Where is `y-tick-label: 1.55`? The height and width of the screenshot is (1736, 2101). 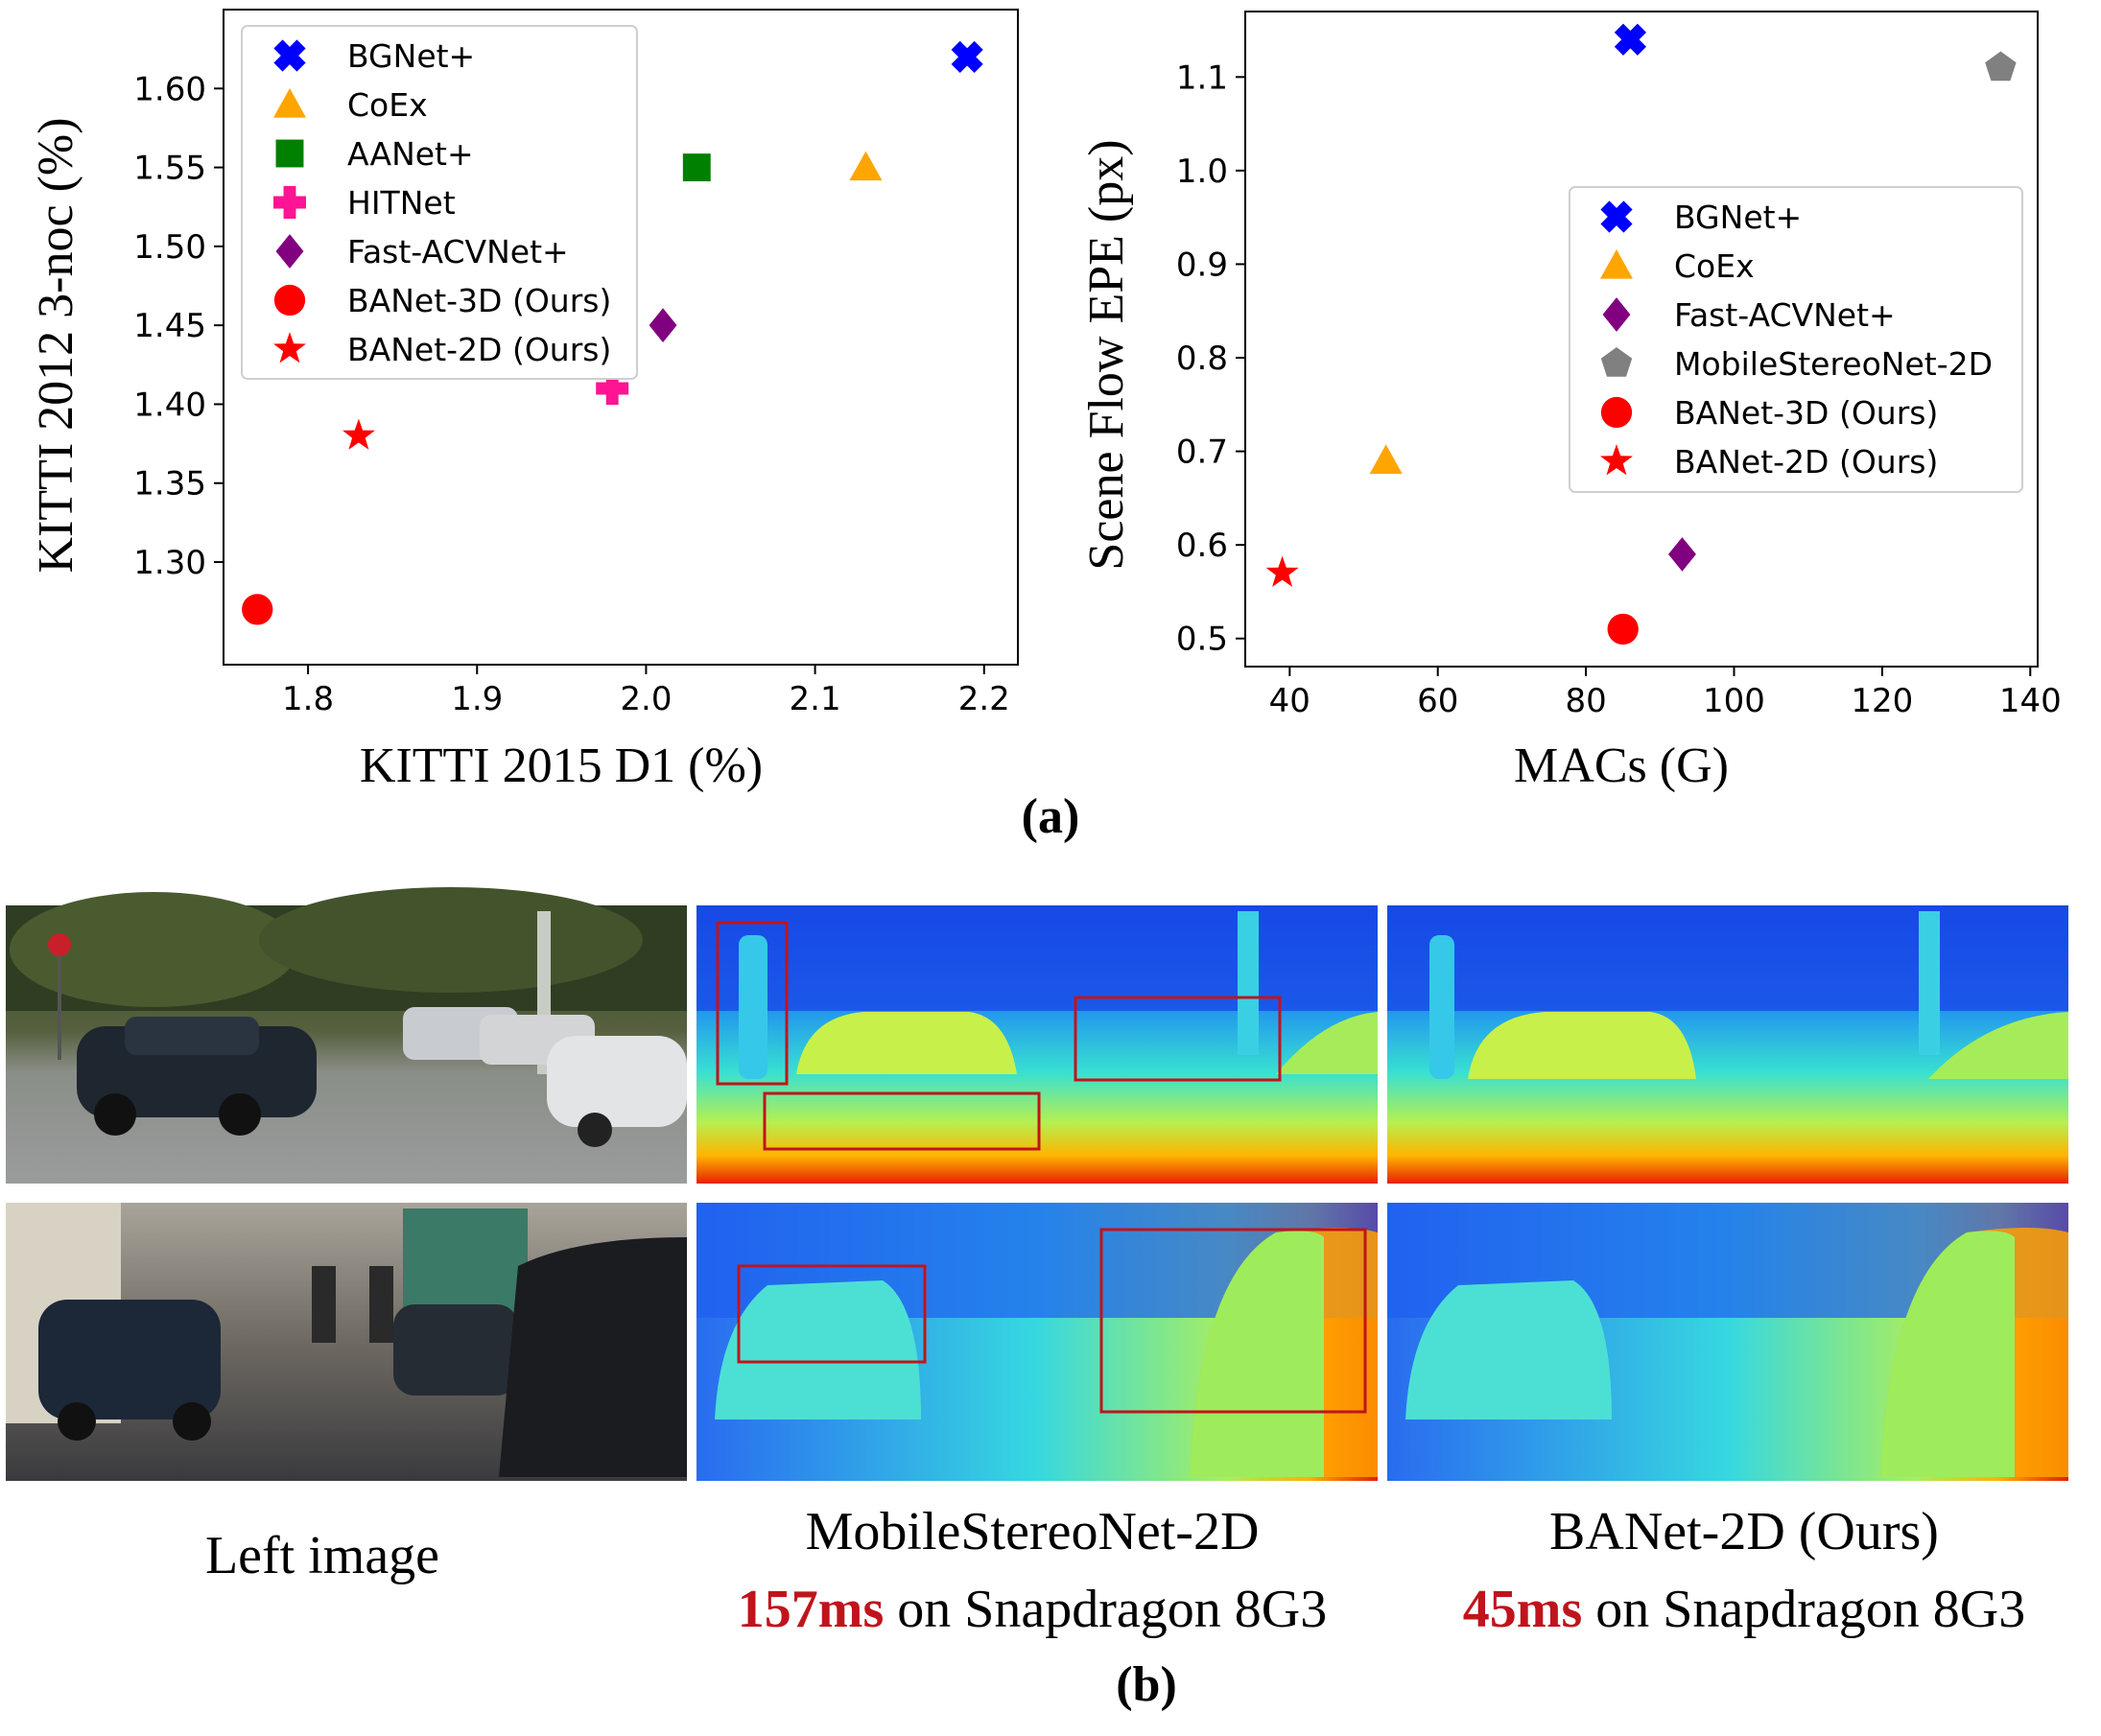 y-tick-label: 1.55 is located at coordinates (169, 169).